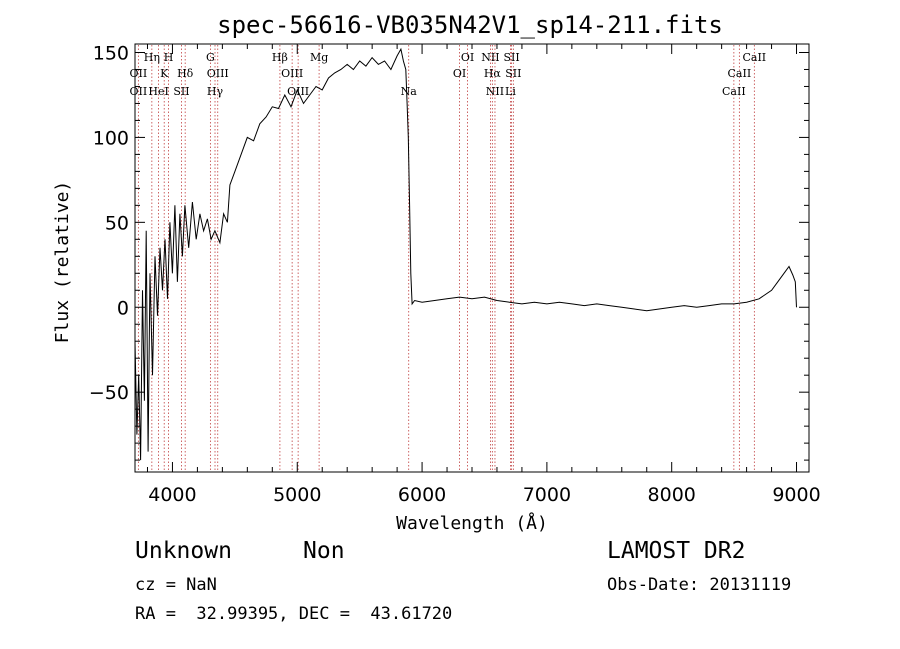 The height and width of the screenshot is (649, 900). What do you see at coordinates (158, 91) in the screenshot?
I see `line-label: HeI` at bounding box center [158, 91].